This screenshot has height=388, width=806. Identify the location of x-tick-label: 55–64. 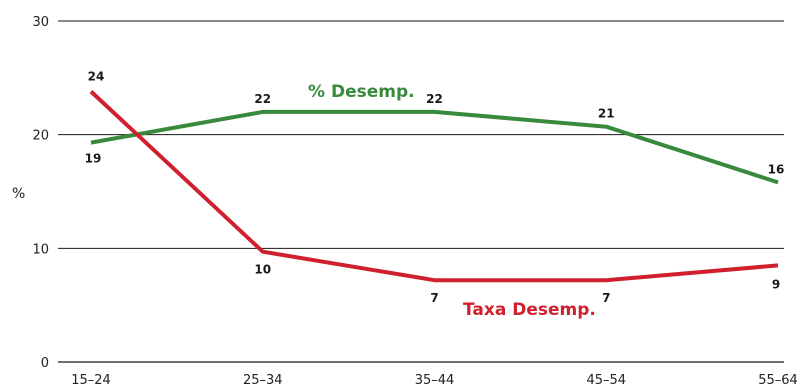
(778, 380).